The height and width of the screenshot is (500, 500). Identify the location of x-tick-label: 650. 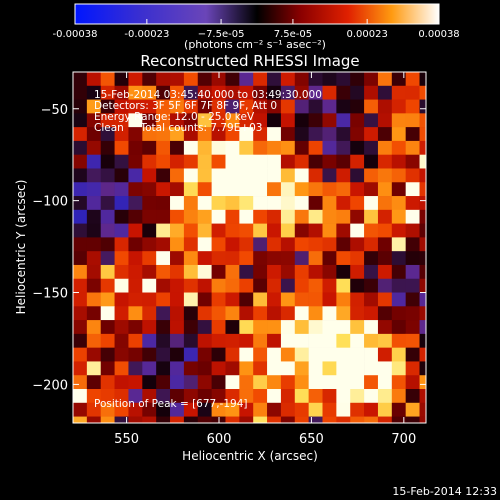
(311, 439).